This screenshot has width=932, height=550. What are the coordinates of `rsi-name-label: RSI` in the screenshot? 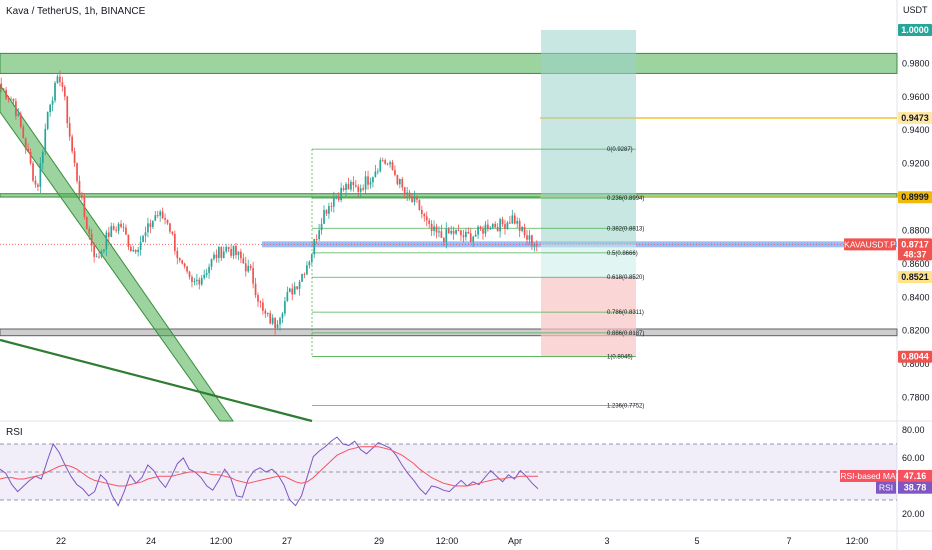 It's located at (886, 488).